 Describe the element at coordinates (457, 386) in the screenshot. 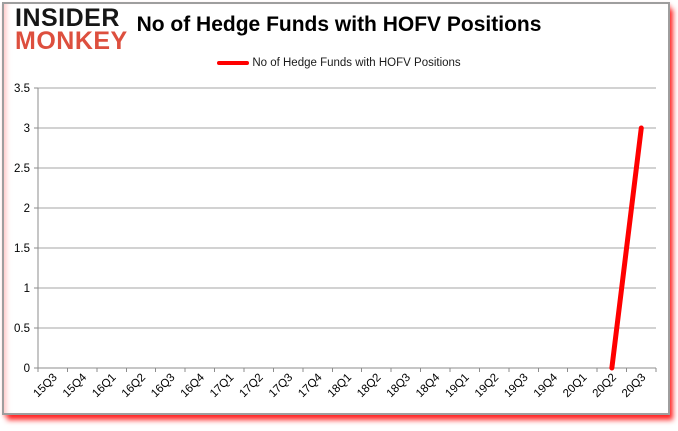

I see `x-tick-label: 19Q1` at that location.